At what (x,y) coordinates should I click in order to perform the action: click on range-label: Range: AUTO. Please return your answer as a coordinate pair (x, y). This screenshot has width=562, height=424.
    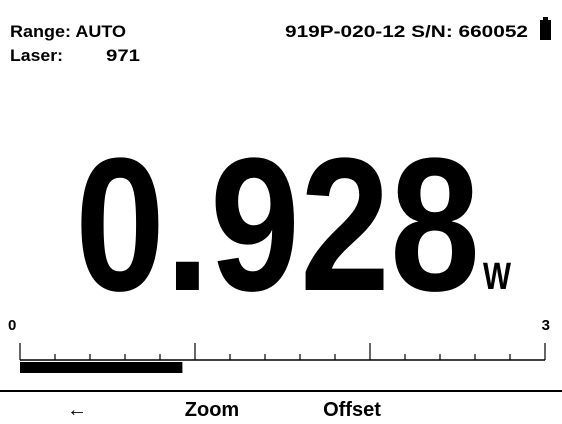
    Looking at the image, I should click on (68, 31).